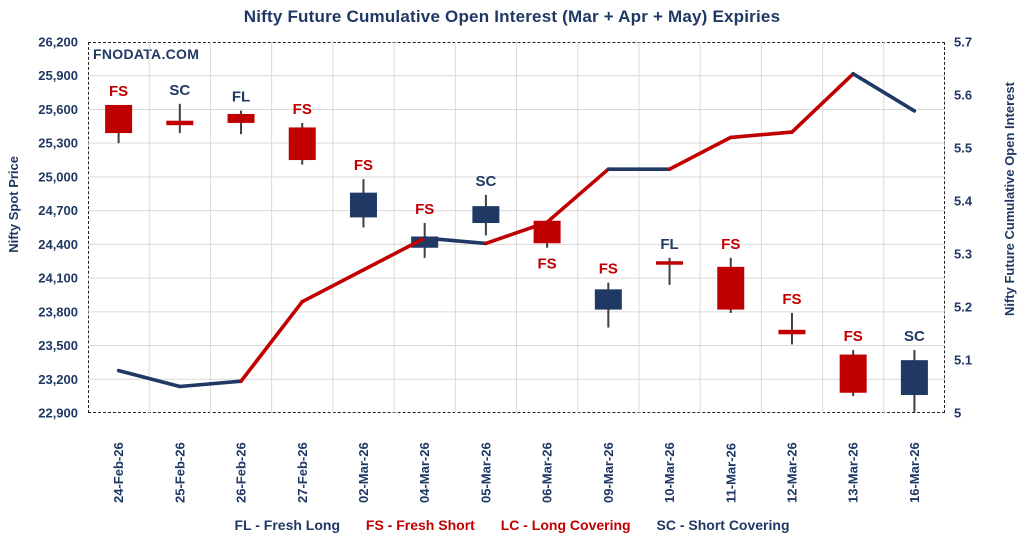  I want to click on signal-label-27-Feb-26: FS, so click(302, 109).